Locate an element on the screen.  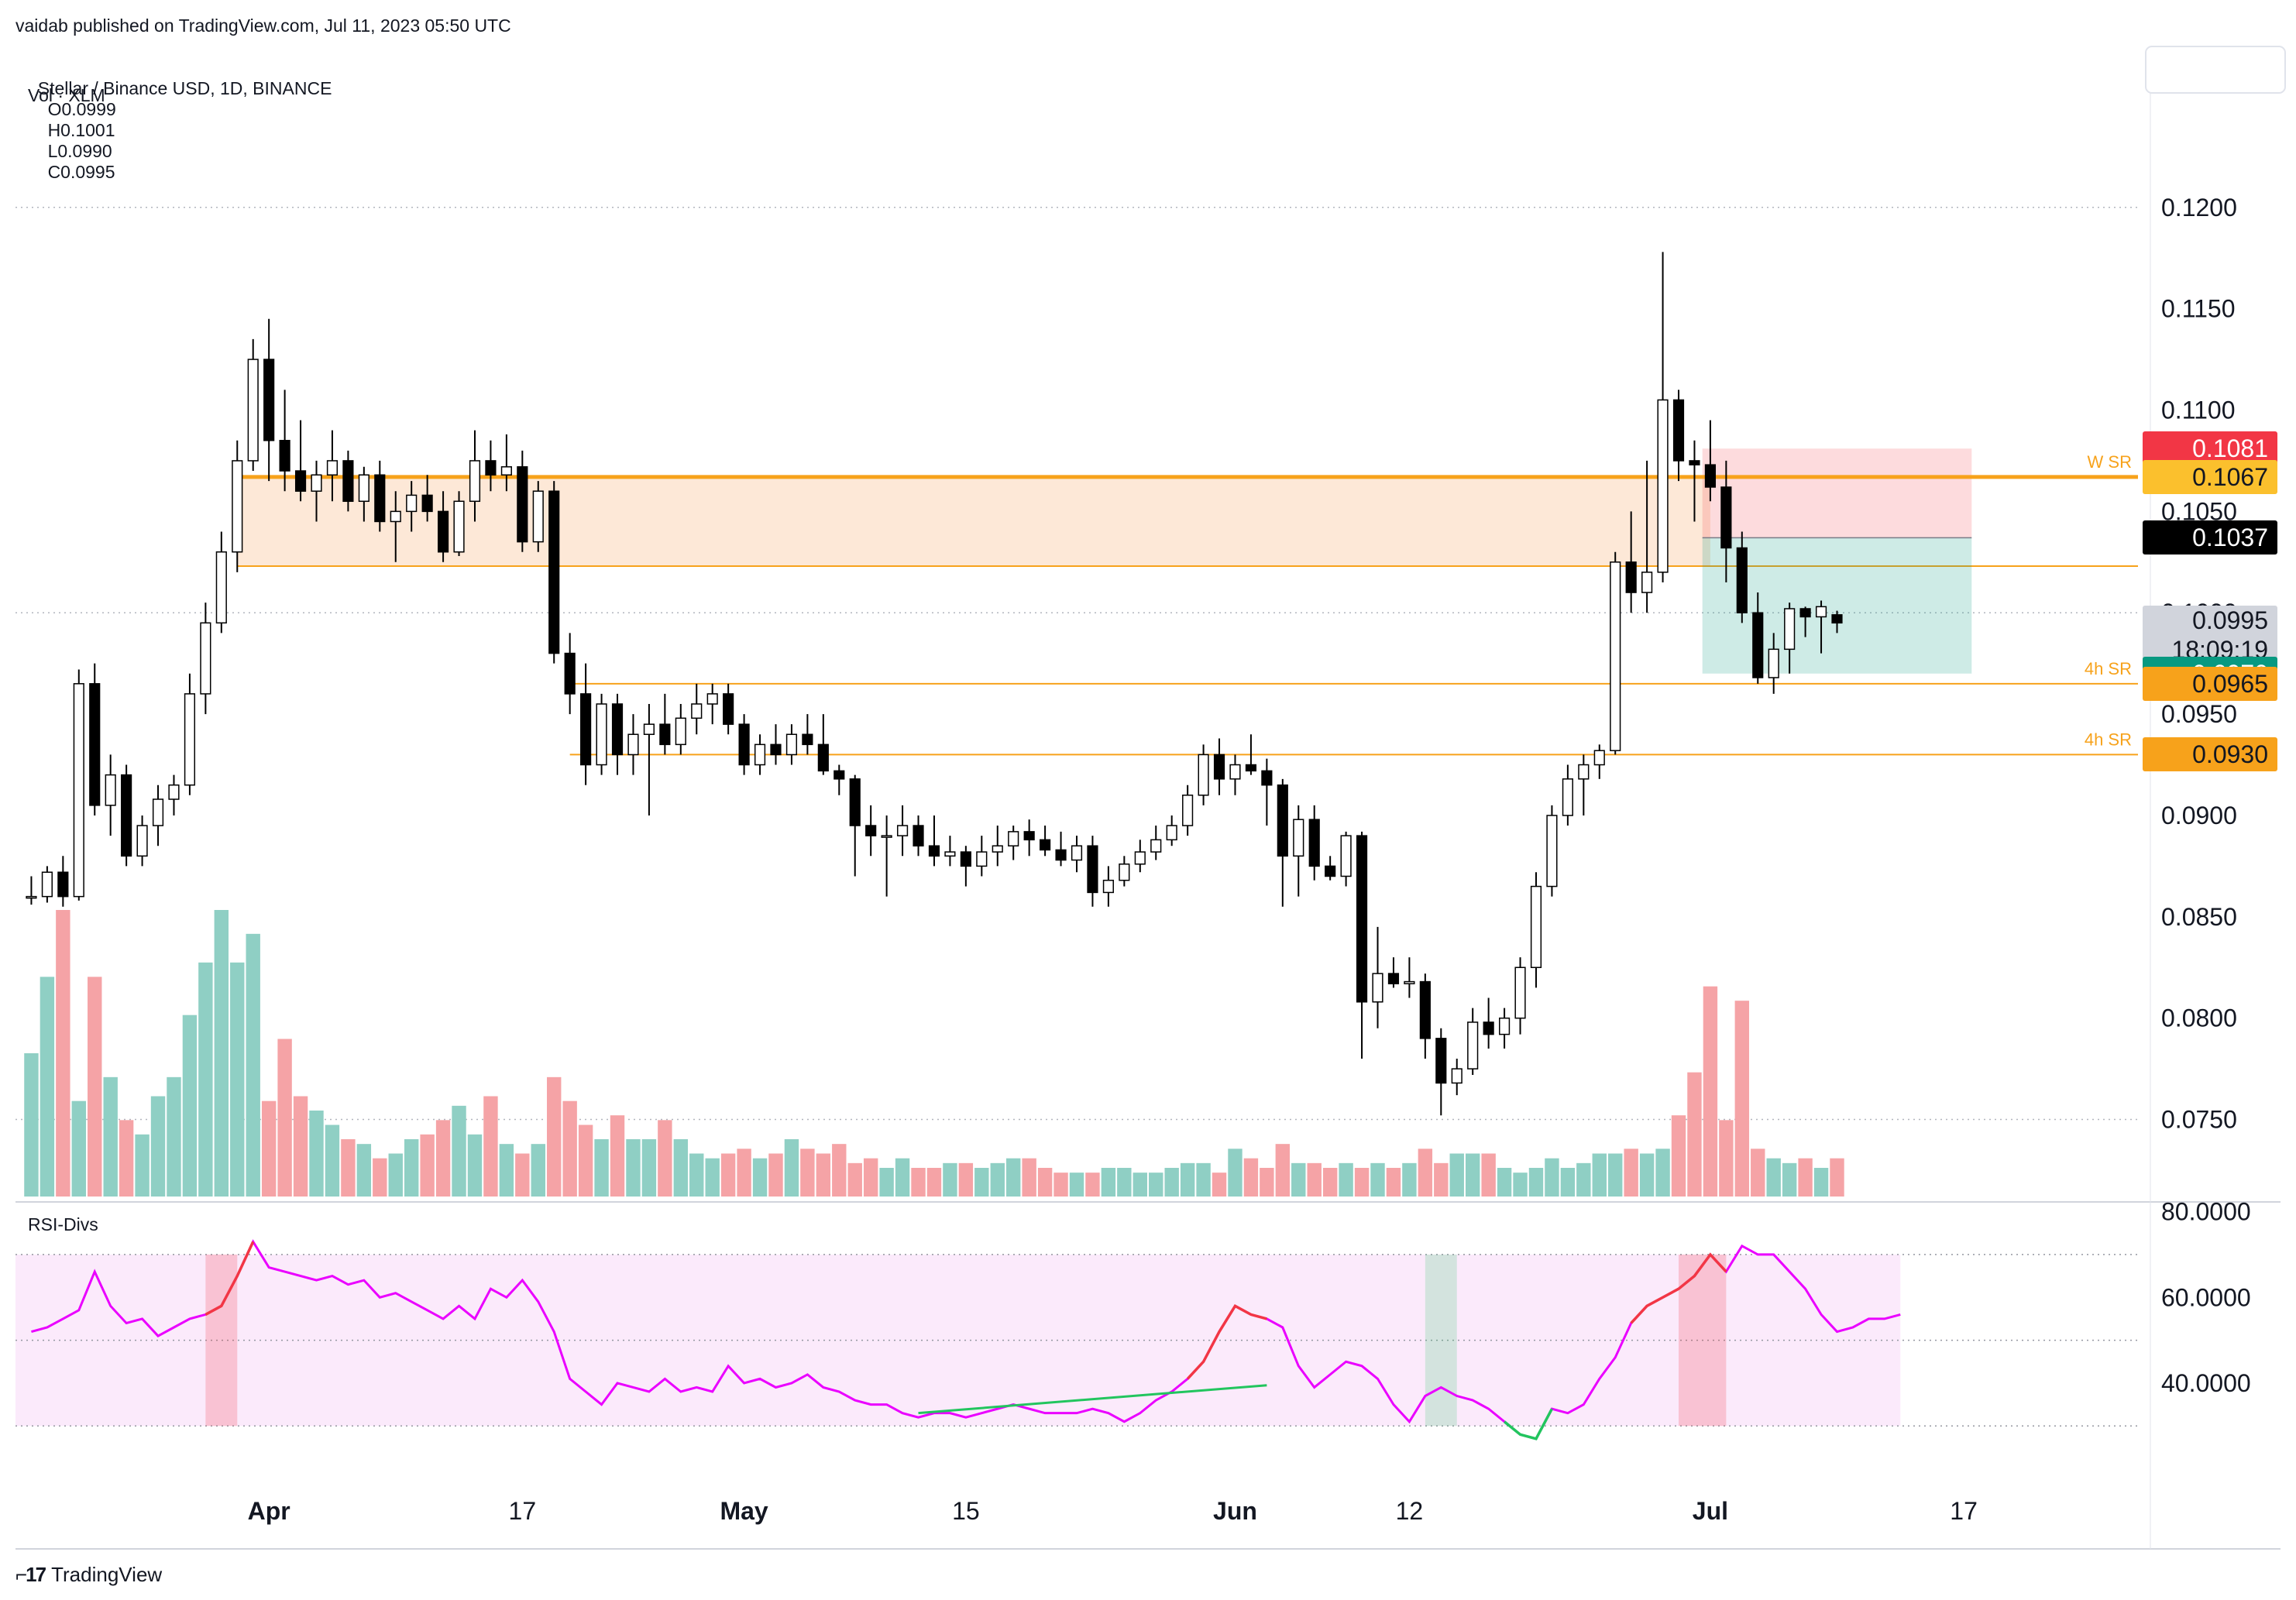
volume-legend: Vol · XLM is located at coordinates (66, 95).